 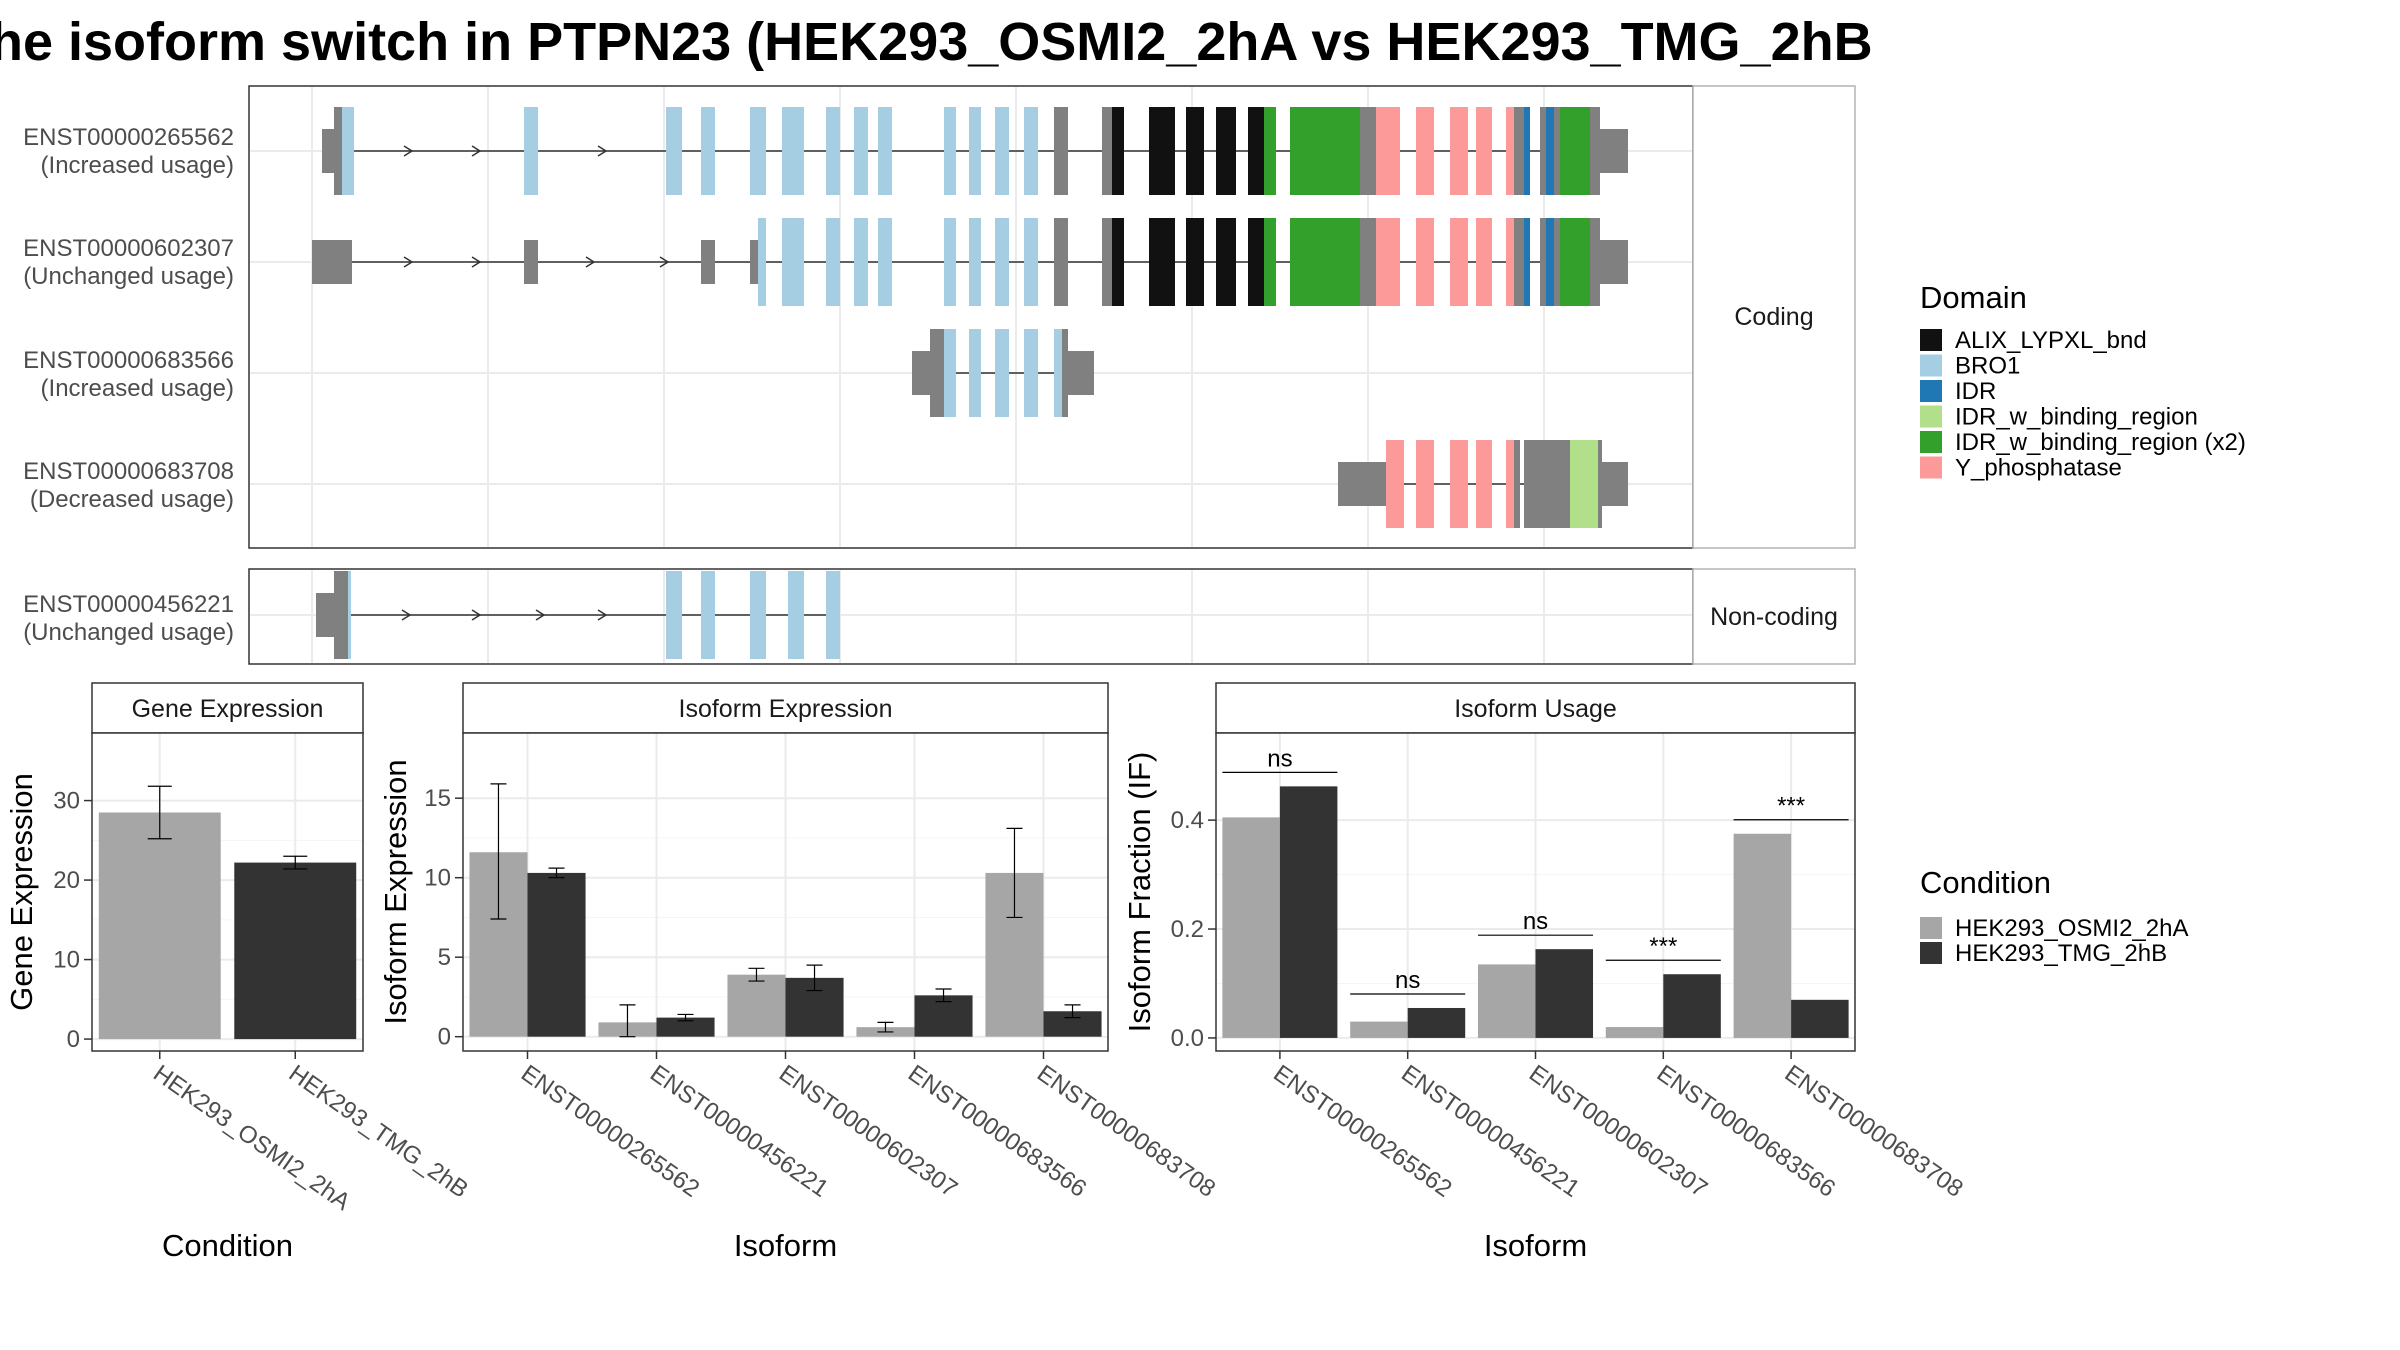 I want to click on y-tick-label: 20, so click(x=66, y=880).